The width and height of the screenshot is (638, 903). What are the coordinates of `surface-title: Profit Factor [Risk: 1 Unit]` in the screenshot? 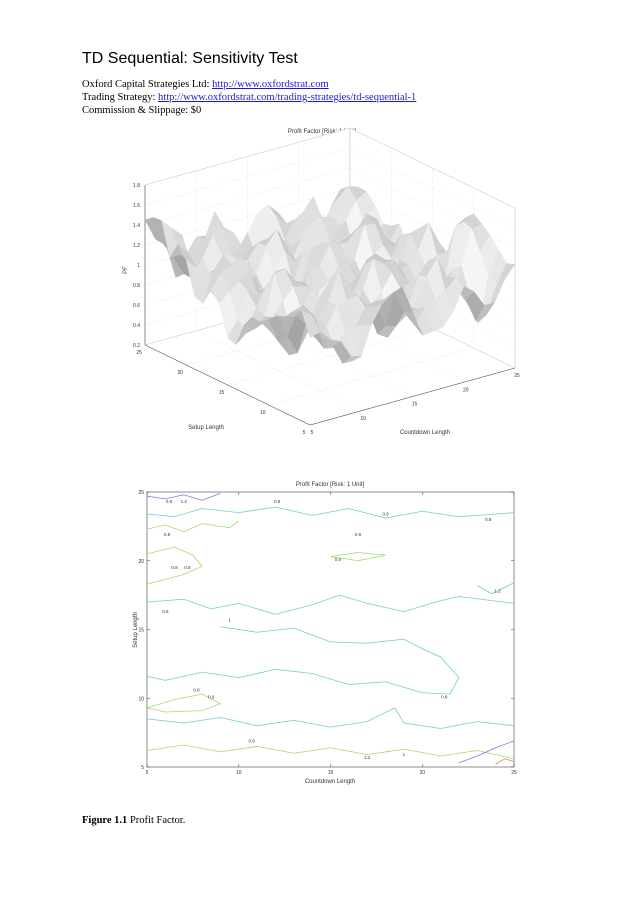 It's located at (322, 132).